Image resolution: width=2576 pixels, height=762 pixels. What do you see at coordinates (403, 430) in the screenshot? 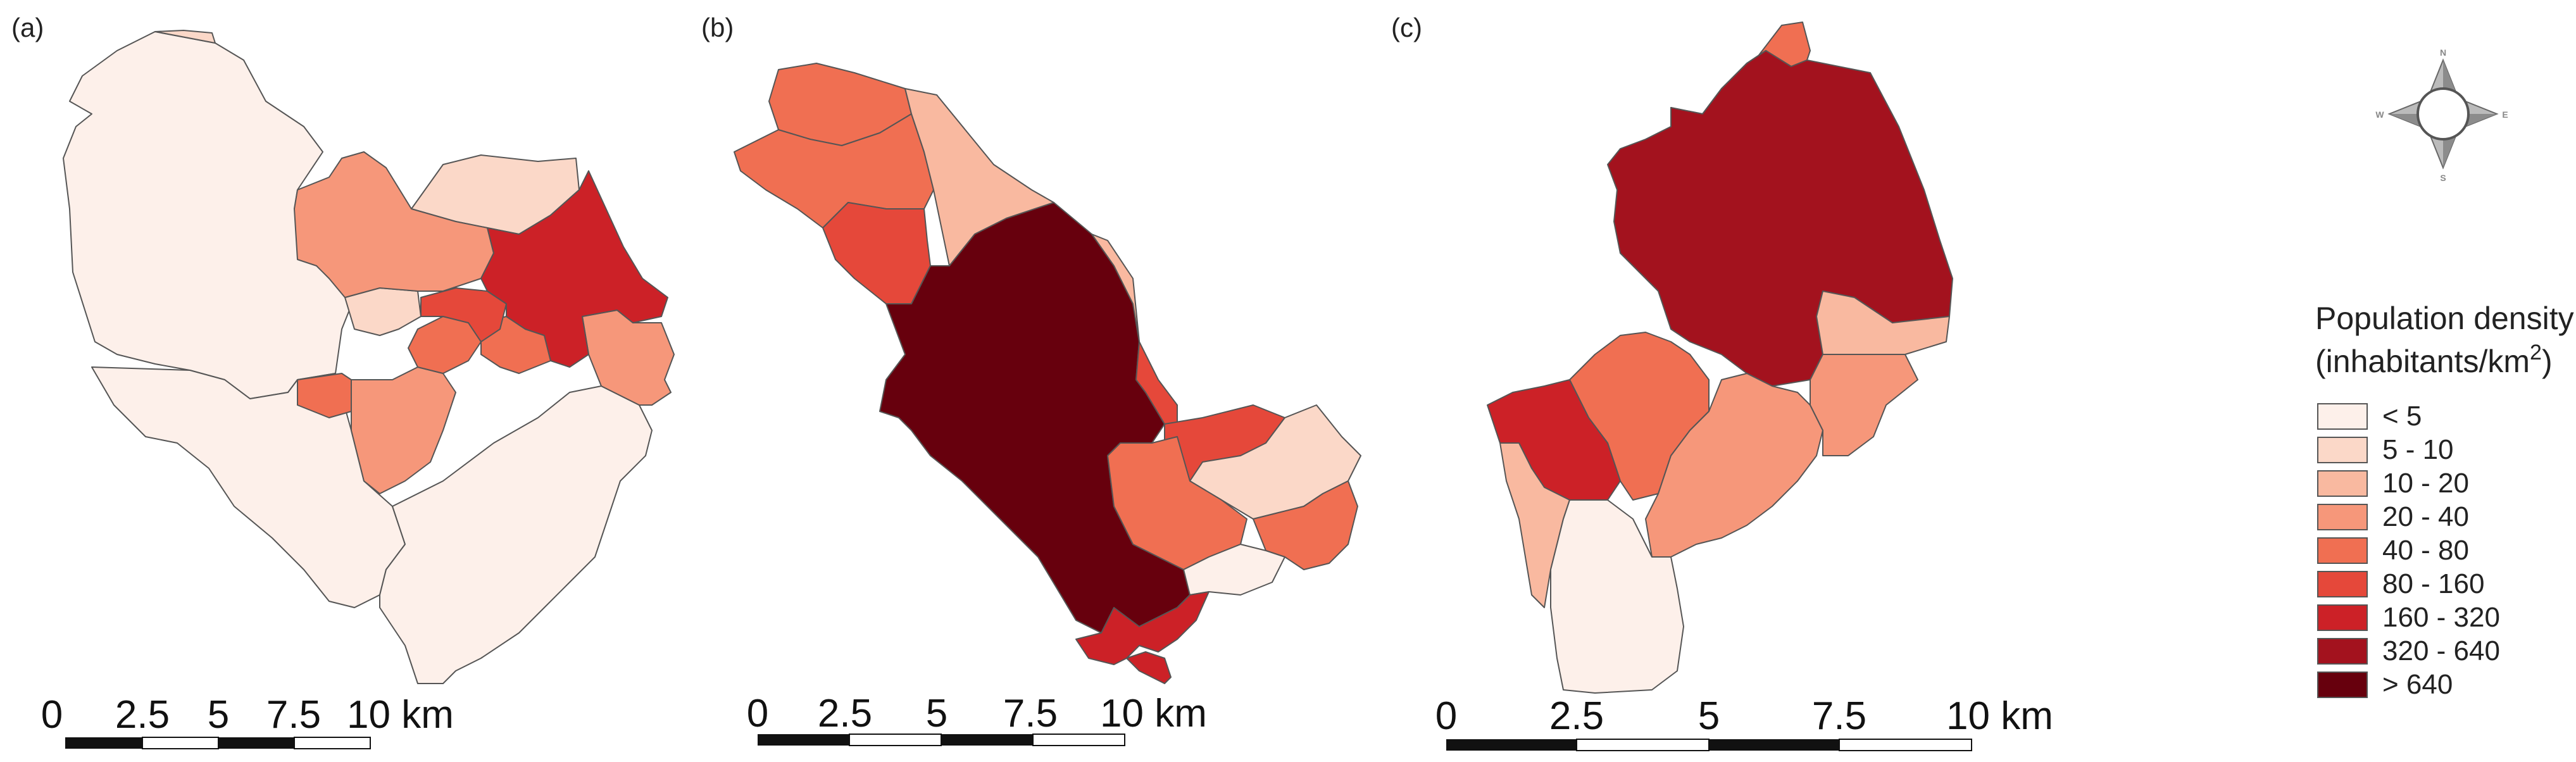
I see `region-a-south-central` at bounding box center [403, 430].